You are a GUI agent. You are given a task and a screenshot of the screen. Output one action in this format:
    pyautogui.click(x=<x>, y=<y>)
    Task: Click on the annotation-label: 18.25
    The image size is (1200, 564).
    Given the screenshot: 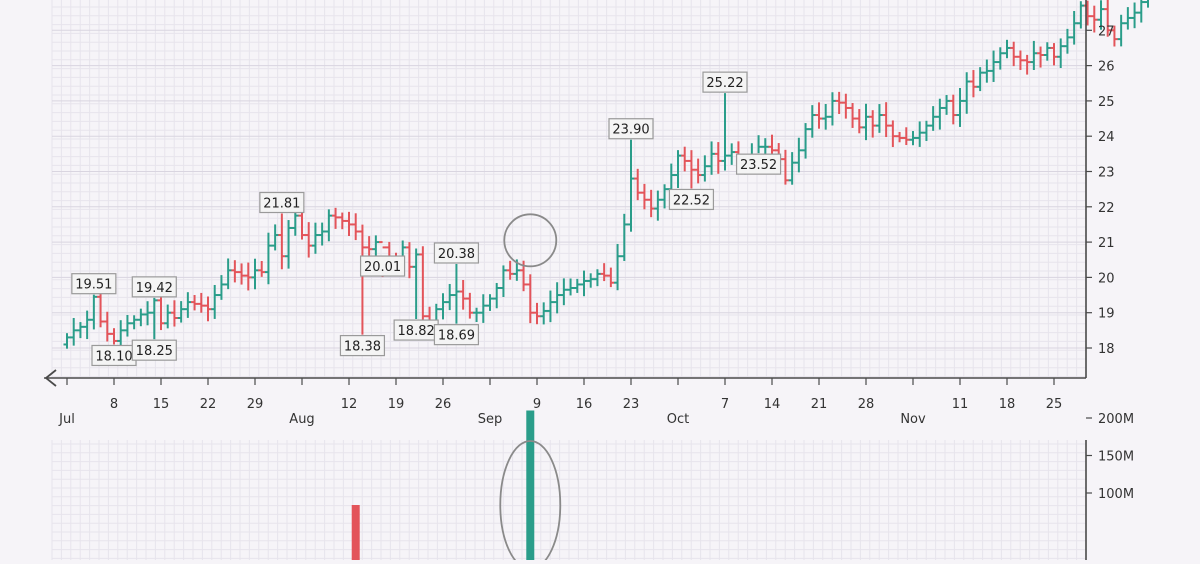 What is the action you would take?
    pyautogui.click(x=154, y=351)
    